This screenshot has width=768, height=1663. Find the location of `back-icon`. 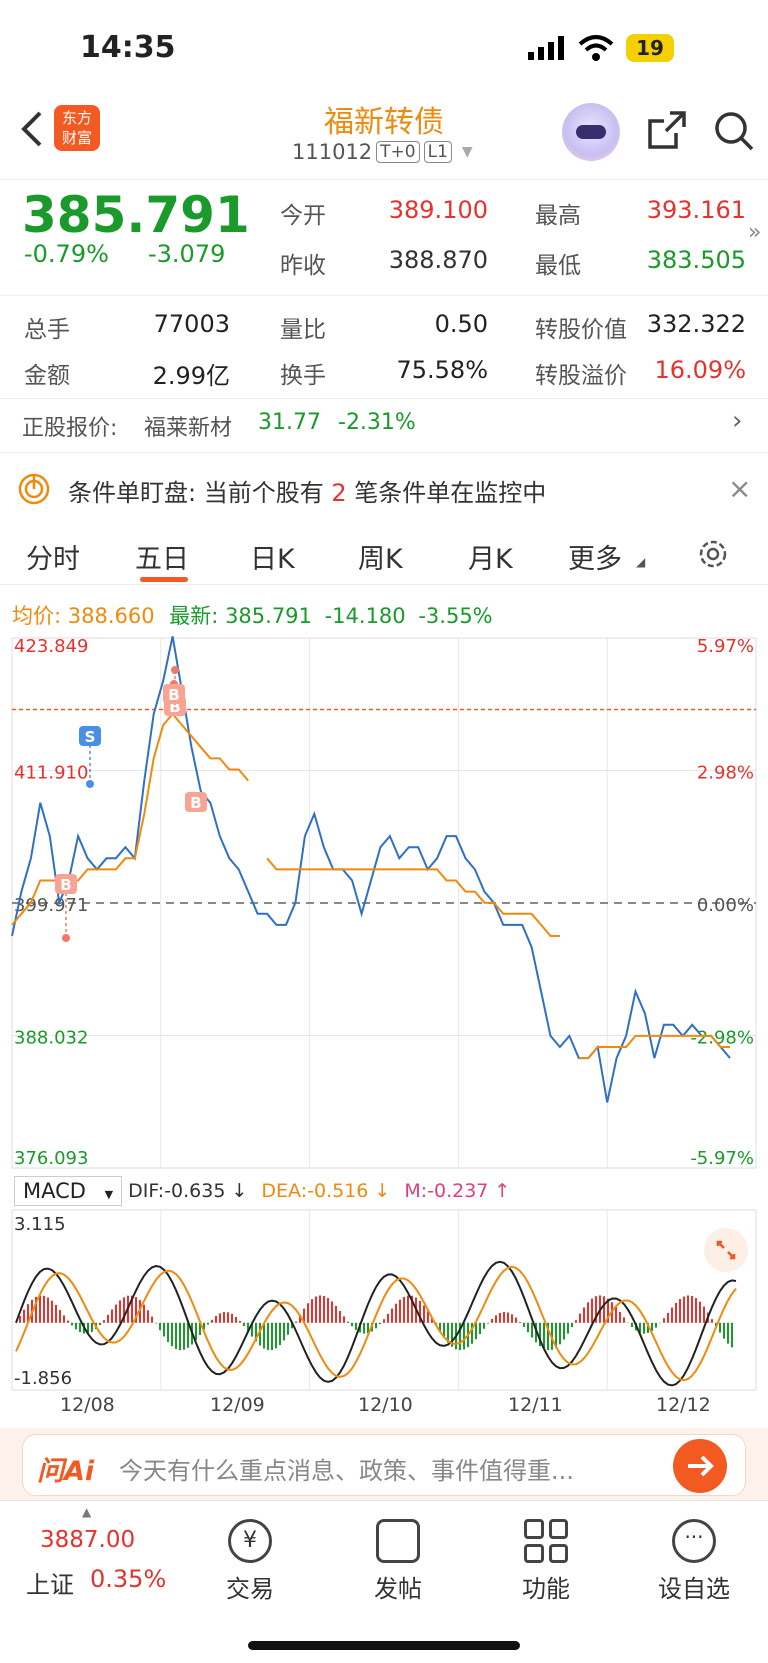

back-icon is located at coordinates (33, 129).